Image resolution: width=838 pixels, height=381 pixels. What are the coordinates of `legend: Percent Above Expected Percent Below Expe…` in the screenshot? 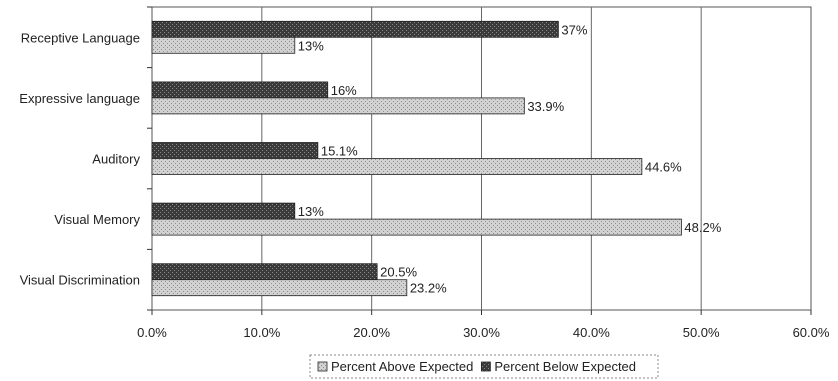 It's located at (484, 366).